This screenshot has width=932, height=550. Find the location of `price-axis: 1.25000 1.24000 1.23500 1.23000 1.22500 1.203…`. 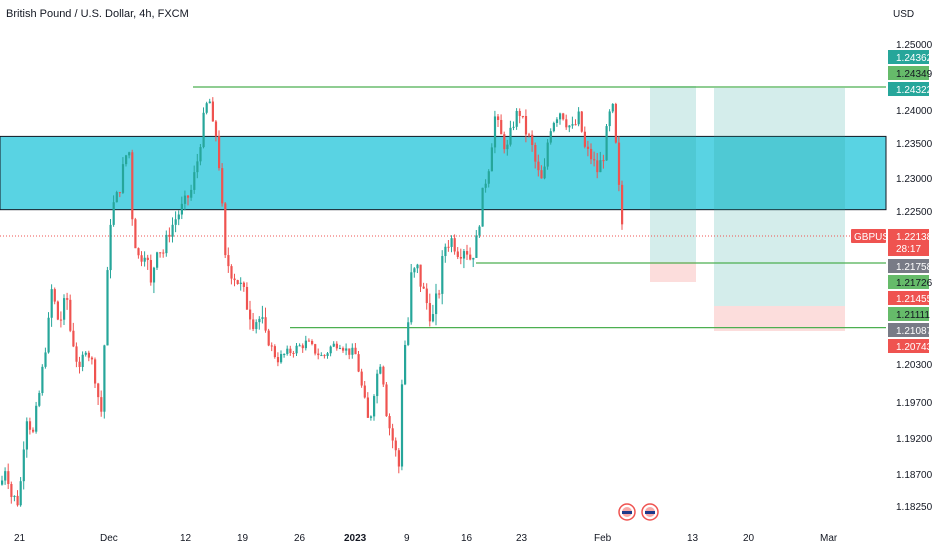

price-axis: 1.25000 1.24000 1.23500 1.23000 1.22500 1.203… is located at coordinates (914, 276).